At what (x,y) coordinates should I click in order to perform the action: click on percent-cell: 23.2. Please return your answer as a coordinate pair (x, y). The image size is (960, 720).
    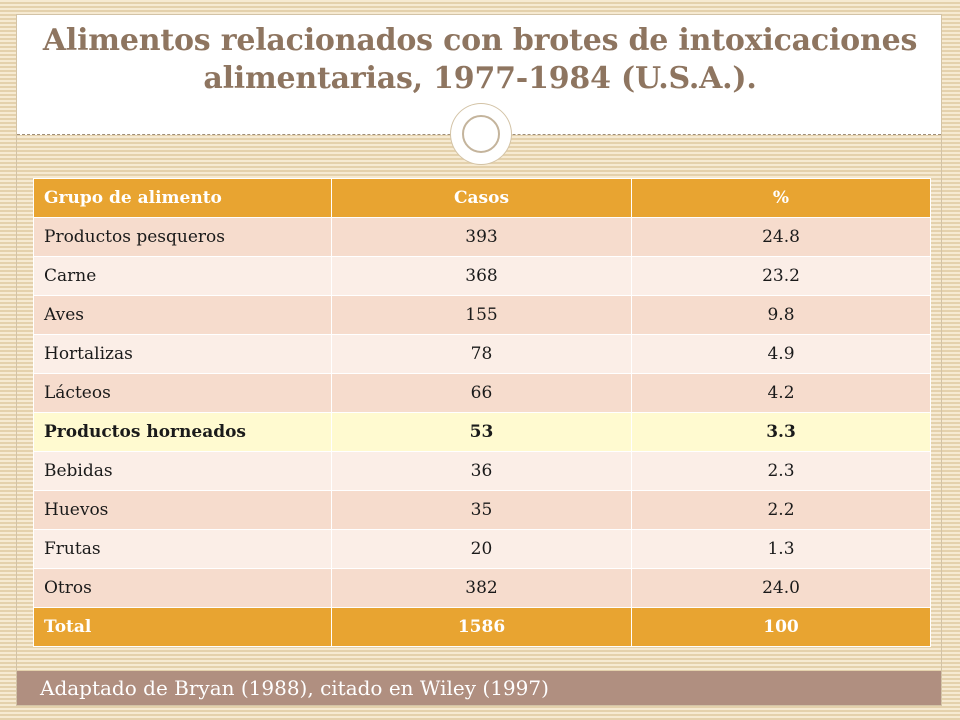
    Looking at the image, I should click on (781, 276).